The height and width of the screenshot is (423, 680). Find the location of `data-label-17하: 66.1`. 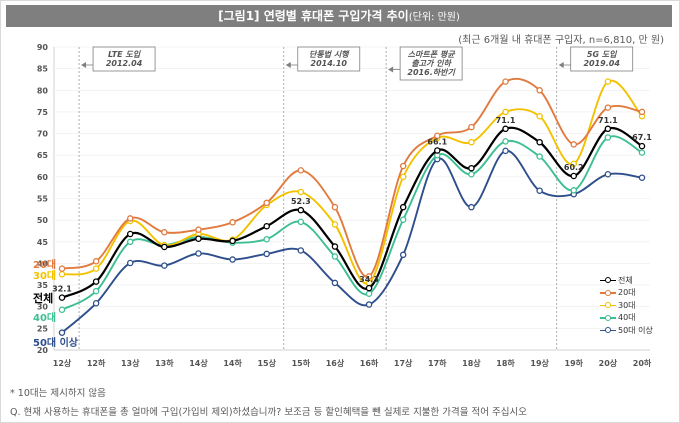

data-label-17하: 66.1 is located at coordinates (437, 141).